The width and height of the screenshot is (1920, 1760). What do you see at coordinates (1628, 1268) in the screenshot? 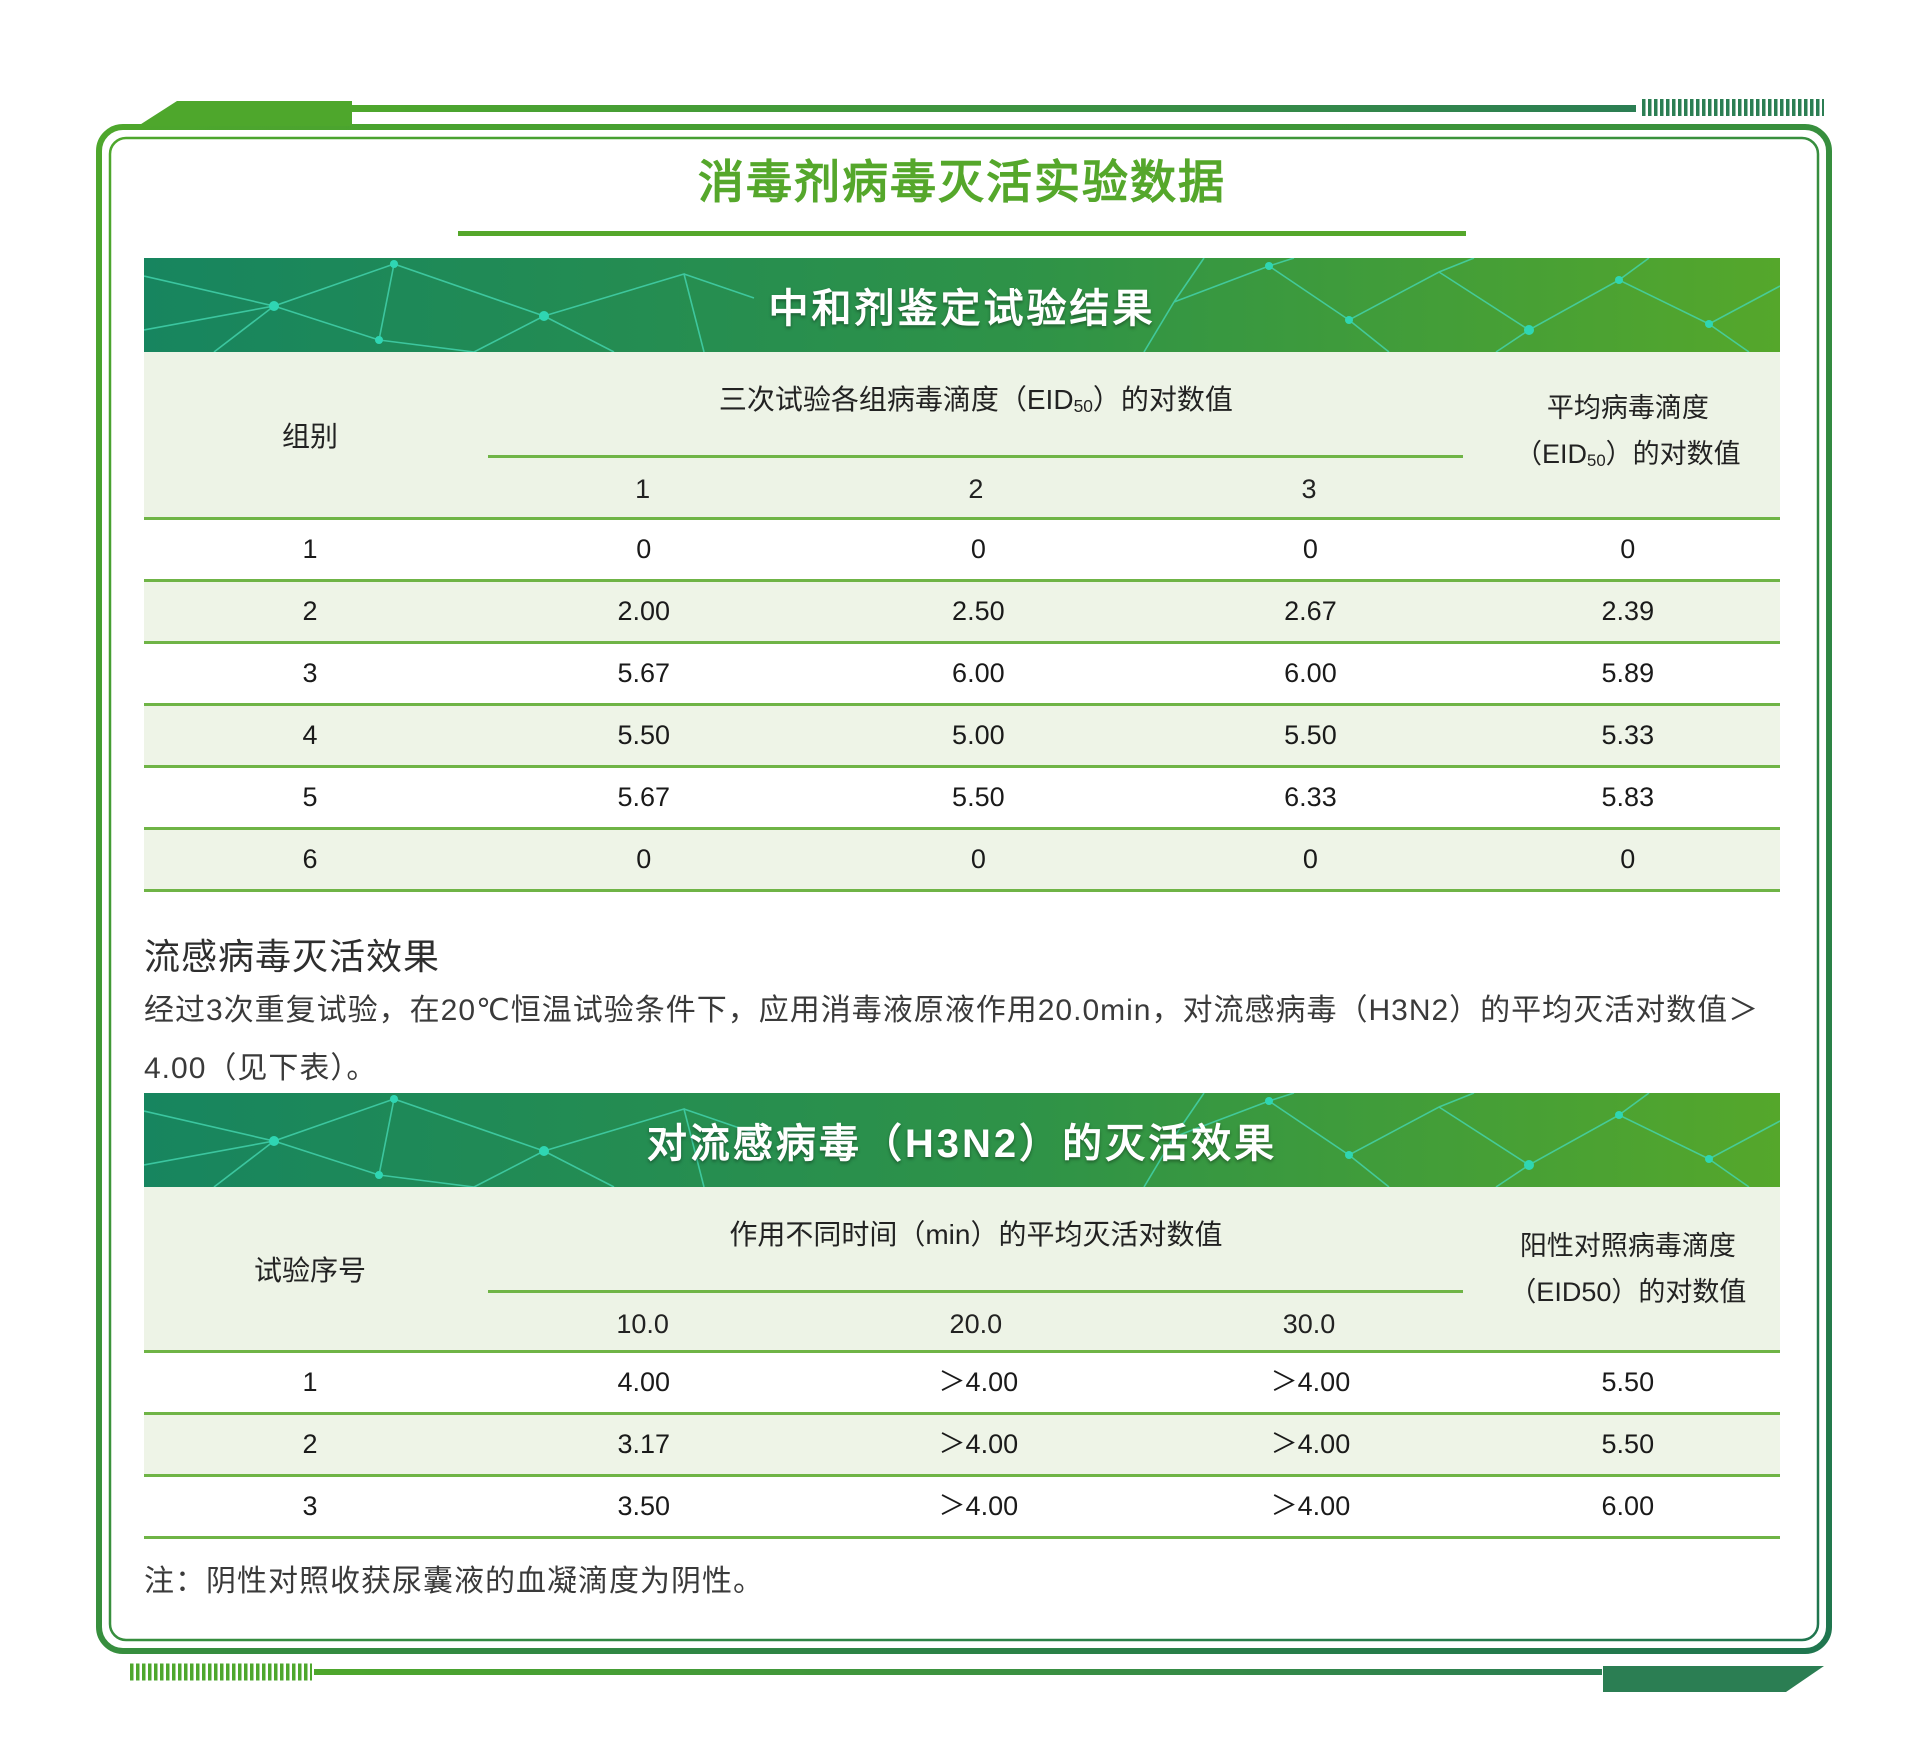
I see `table2-control-column-header: 阳性对照病毒滴度 （EID50）的对数值` at bounding box center [1628, 1268].